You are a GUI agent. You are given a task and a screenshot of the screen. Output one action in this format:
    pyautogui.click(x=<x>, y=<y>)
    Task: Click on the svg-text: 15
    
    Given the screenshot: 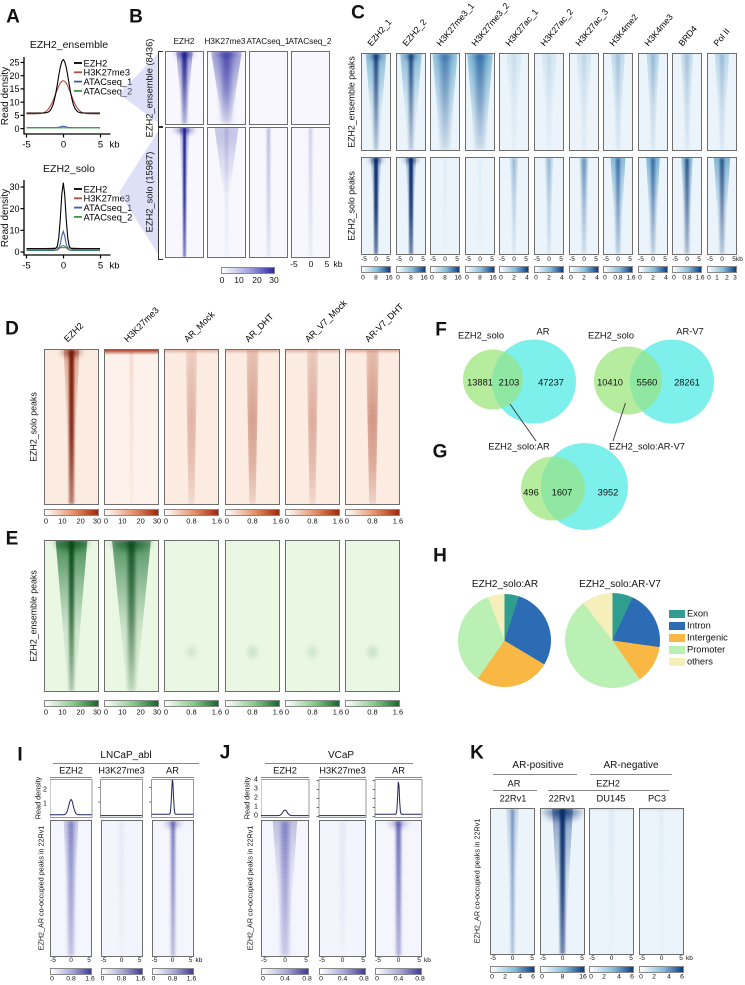 What is the action you would take?
    pyautogui.click(x=14, y=89)
    